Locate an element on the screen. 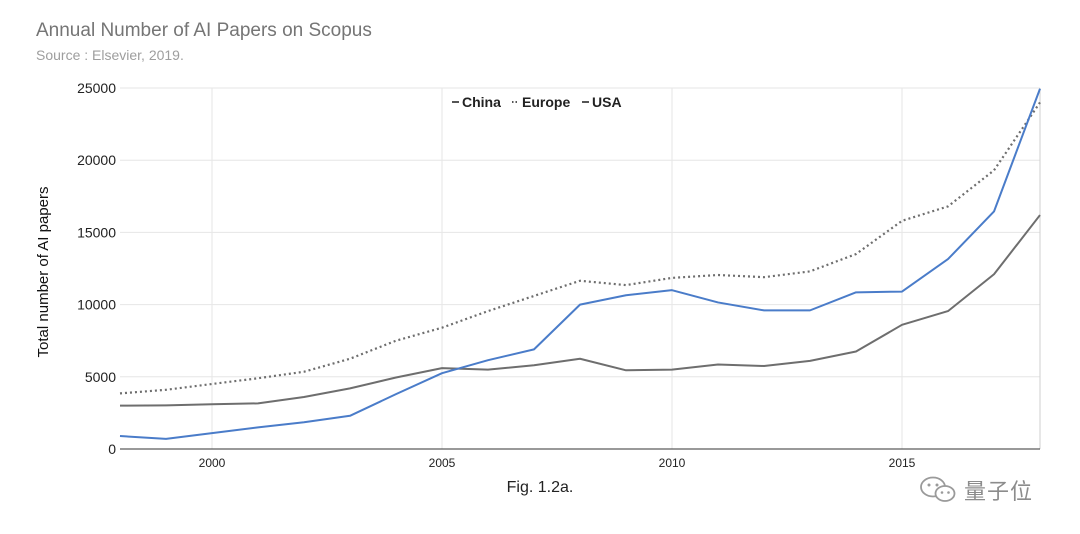 Image resolution: width=1080 pixels, height=534 pixels. y-tick-label: 5000 is located at coordinates (100, 377).